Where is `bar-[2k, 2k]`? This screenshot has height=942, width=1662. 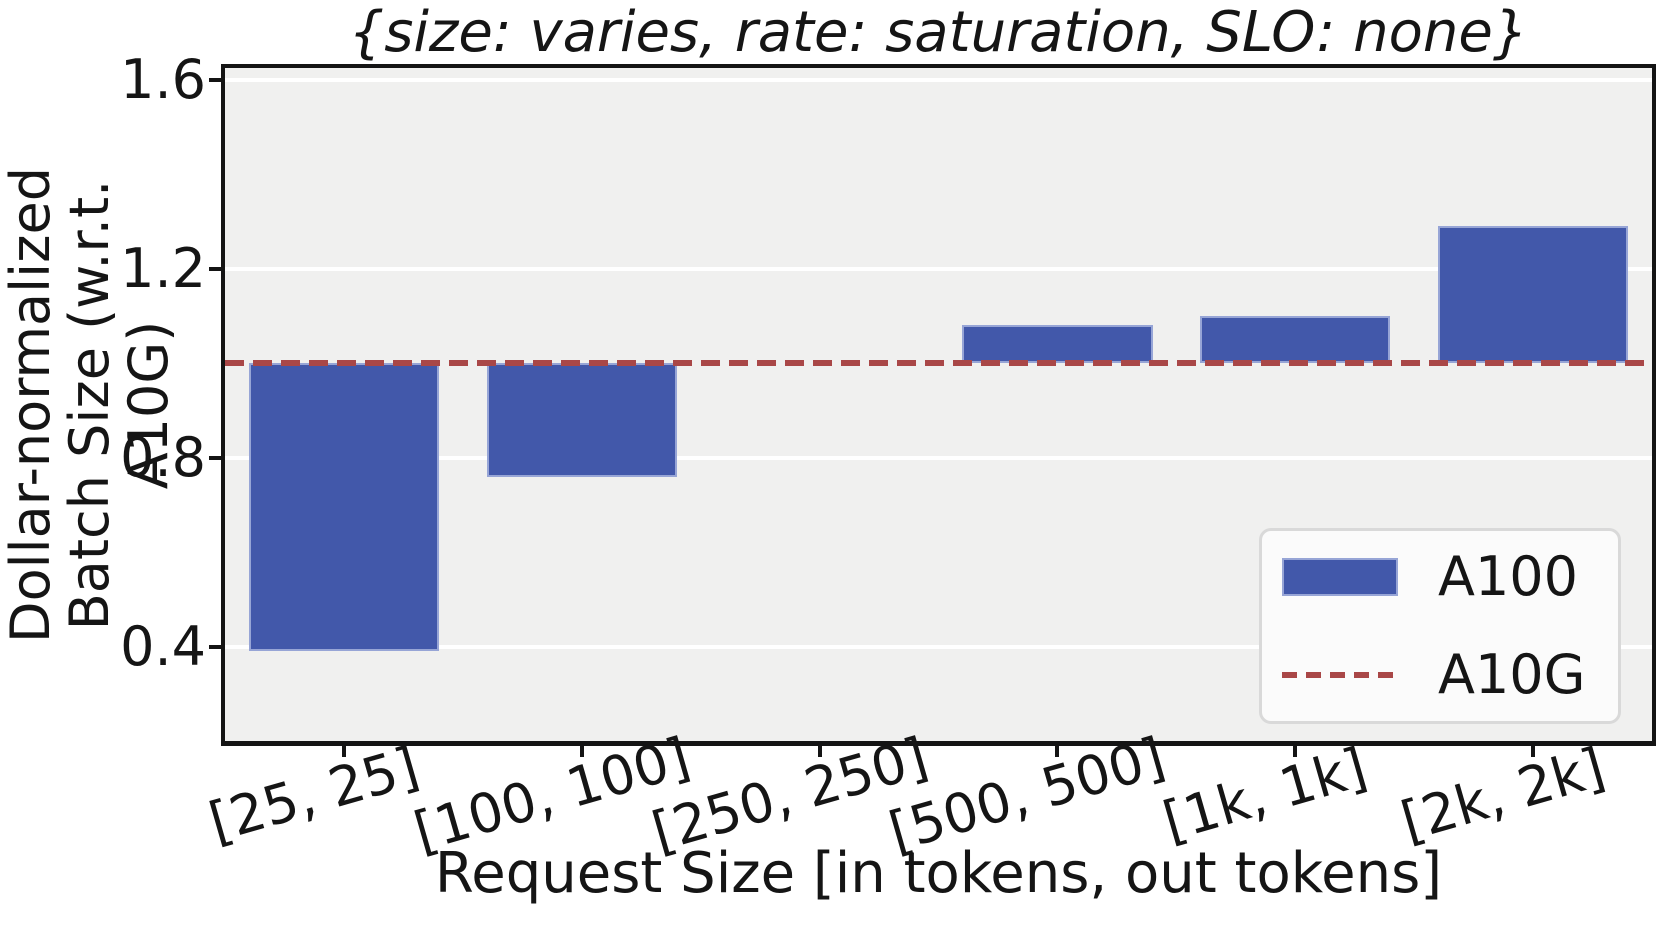 bar-[2k, 2k] is located at coordinates (1533, 295).